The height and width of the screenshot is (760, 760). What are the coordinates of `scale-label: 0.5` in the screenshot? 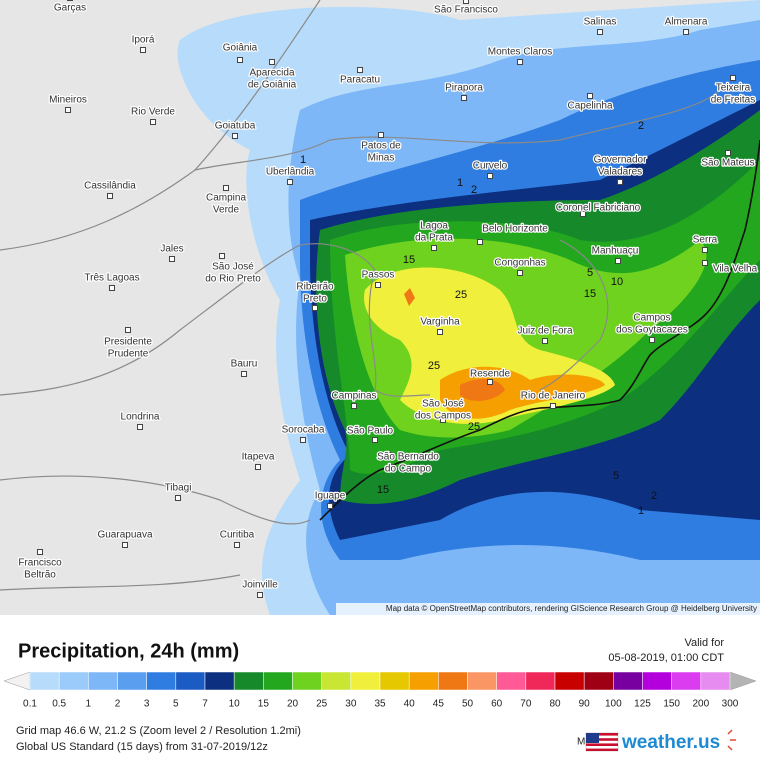 It's located at (59, 704).